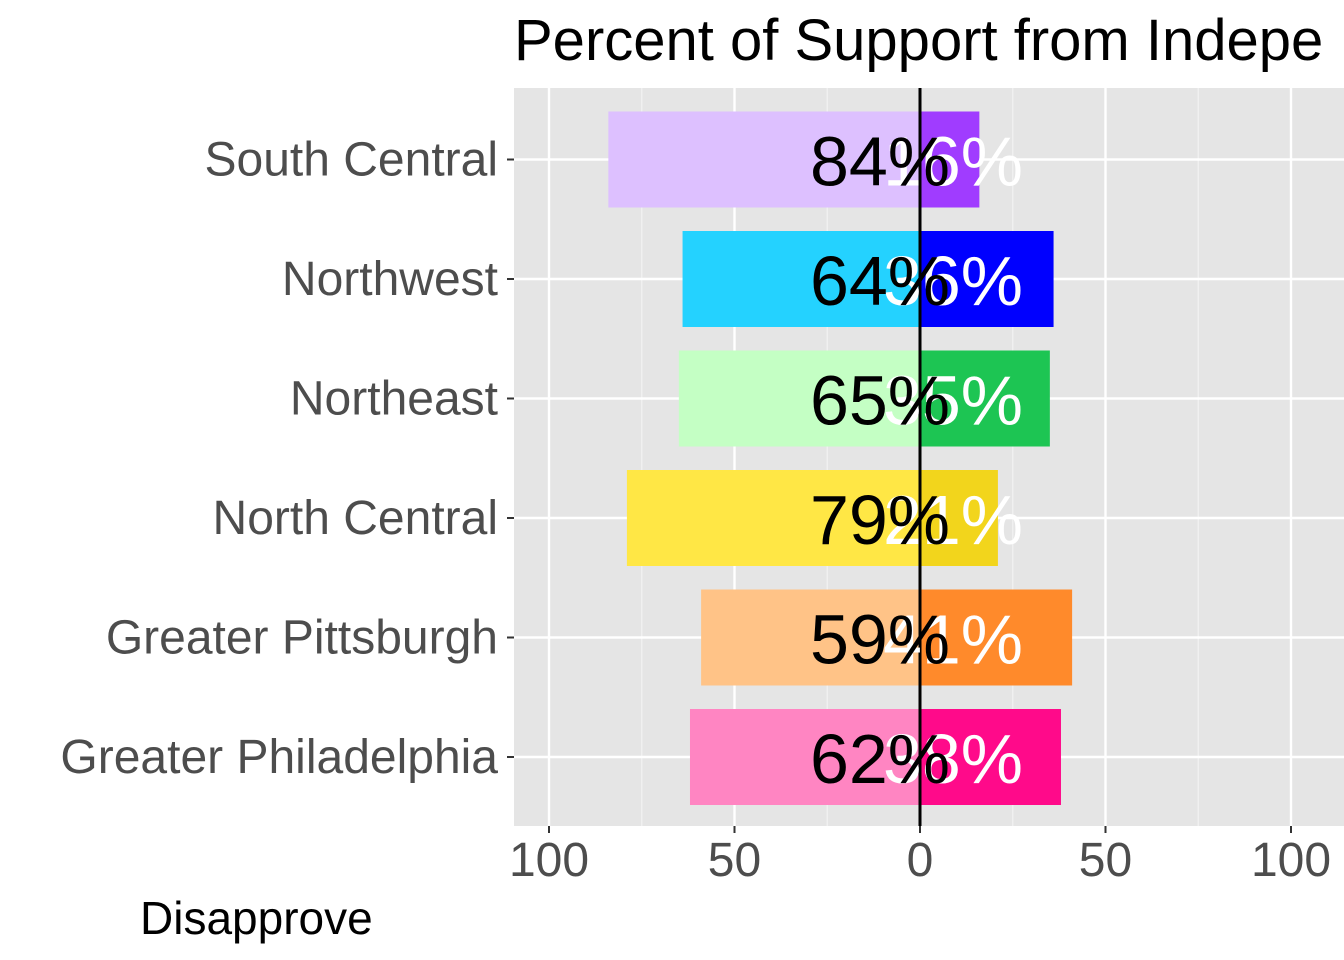  I want to click on bars-right-series, so click(996, 458).